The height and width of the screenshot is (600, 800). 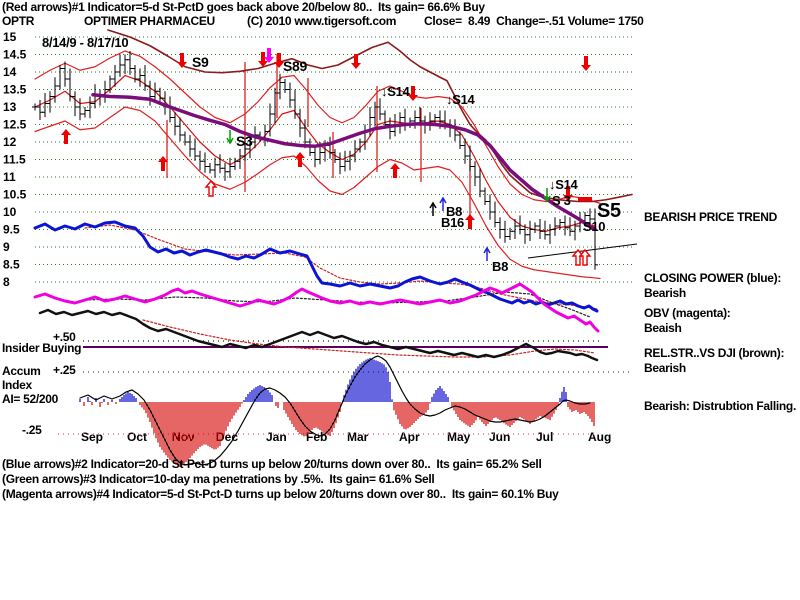 I want to click on price-axis-label: 14, so click(x=10, y=72).